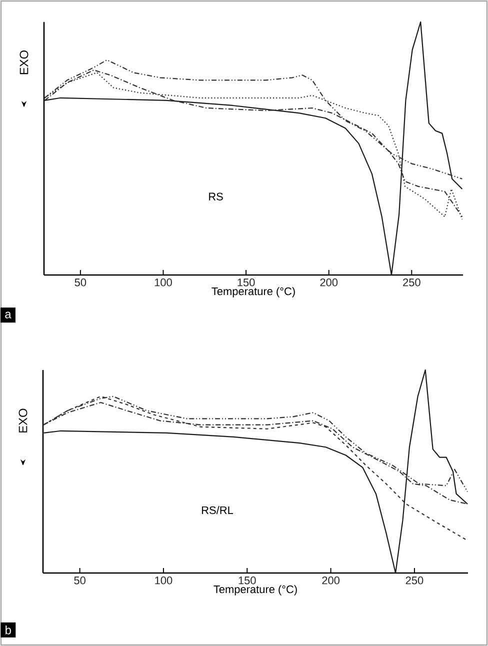  Describe the element at coordinates (8, 315) in the screenshot. I see `text: a` at that location.